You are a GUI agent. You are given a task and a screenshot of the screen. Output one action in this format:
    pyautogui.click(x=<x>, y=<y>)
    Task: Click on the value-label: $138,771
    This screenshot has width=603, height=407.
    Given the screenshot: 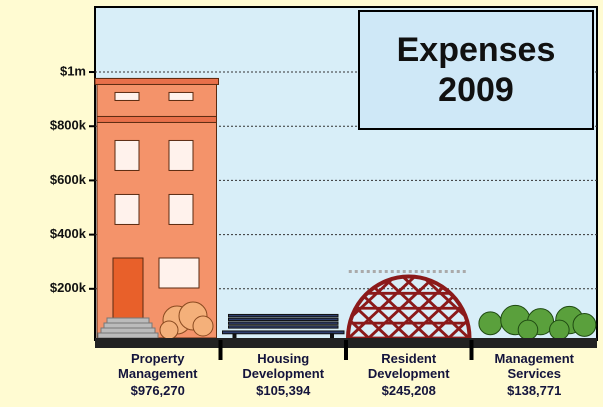 What is the action you would take?
    pyautogui.click(x=534, y=390)
    